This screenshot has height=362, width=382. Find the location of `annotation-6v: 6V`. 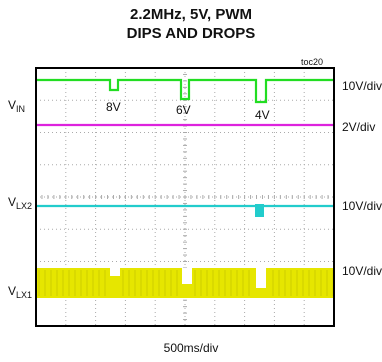

annotation-6v: 6V is located at coordinates (183, 110).